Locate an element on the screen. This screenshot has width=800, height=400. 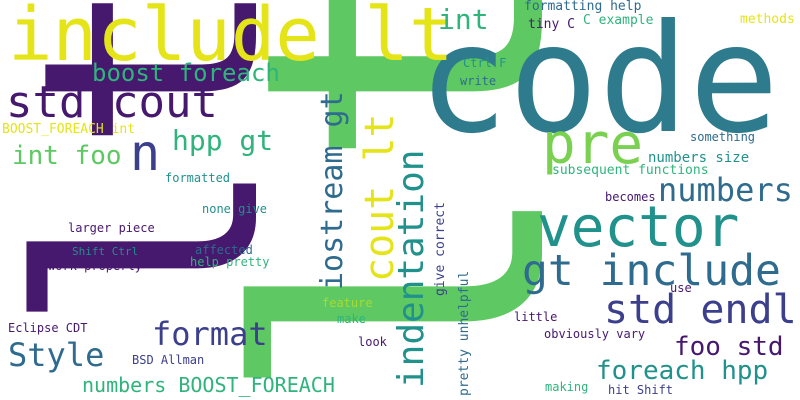
word-help-pretty: help pretty is located at coordinates (230, 262).